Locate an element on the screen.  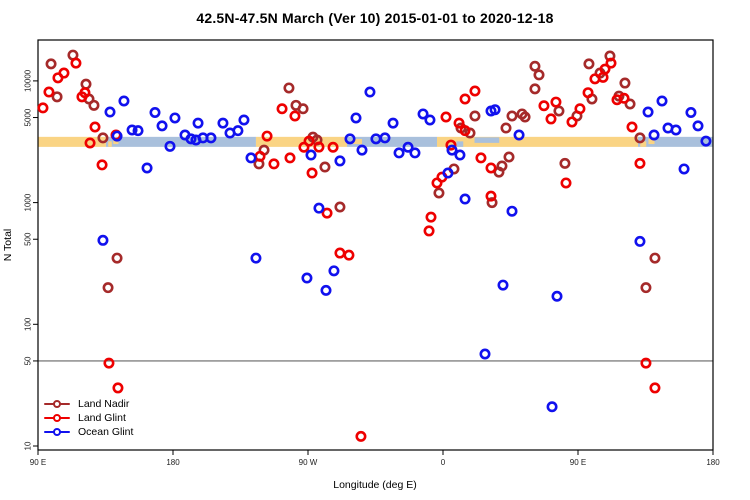
legend-item-ocean-glint: Ocean Glint is located at coordinates (88, 432).